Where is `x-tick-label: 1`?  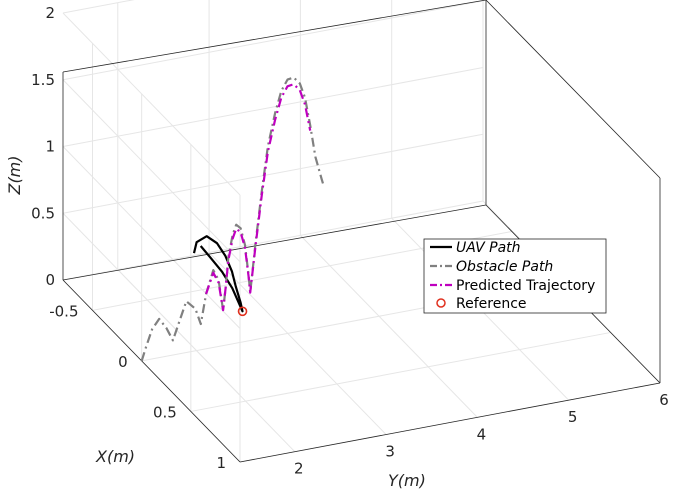
x-tick-label: 1 is located at coordinates (221, 463).